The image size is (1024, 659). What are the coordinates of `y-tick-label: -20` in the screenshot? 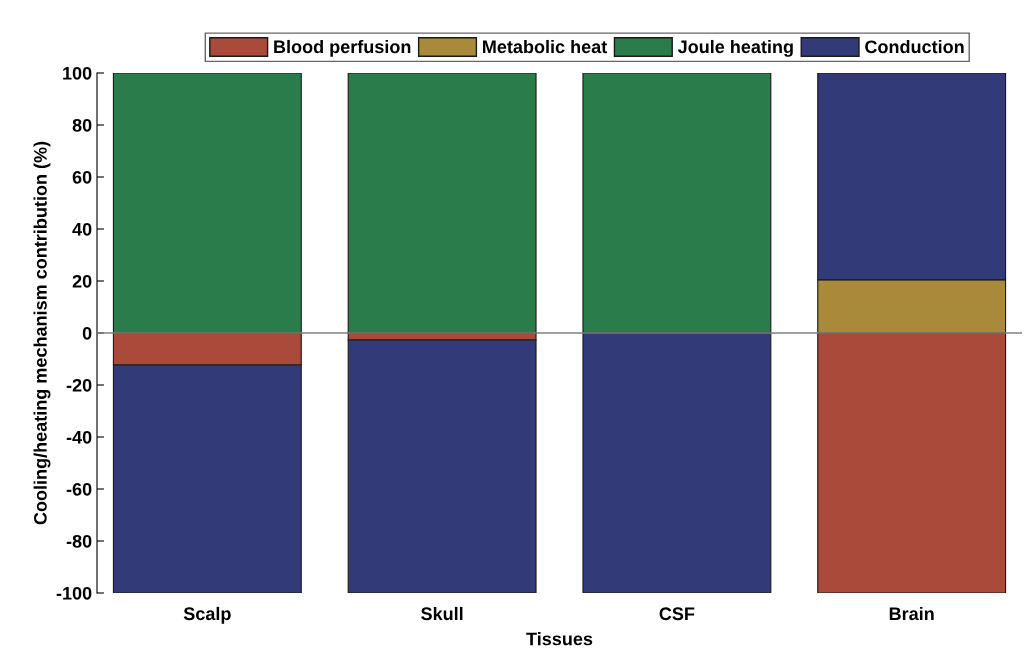 It's located at (79, 385).